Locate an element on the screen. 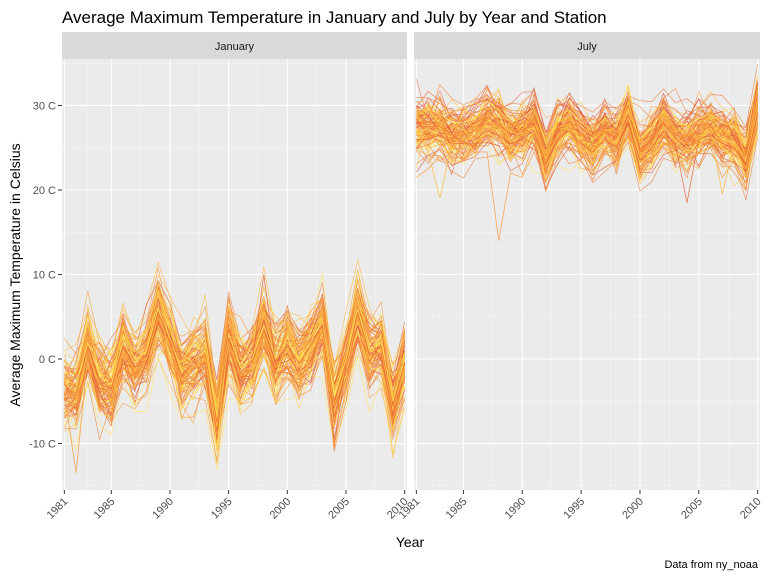 This screenshot has height=576, width=768. facet-strip-label: January is located at coordinates (235, 47).